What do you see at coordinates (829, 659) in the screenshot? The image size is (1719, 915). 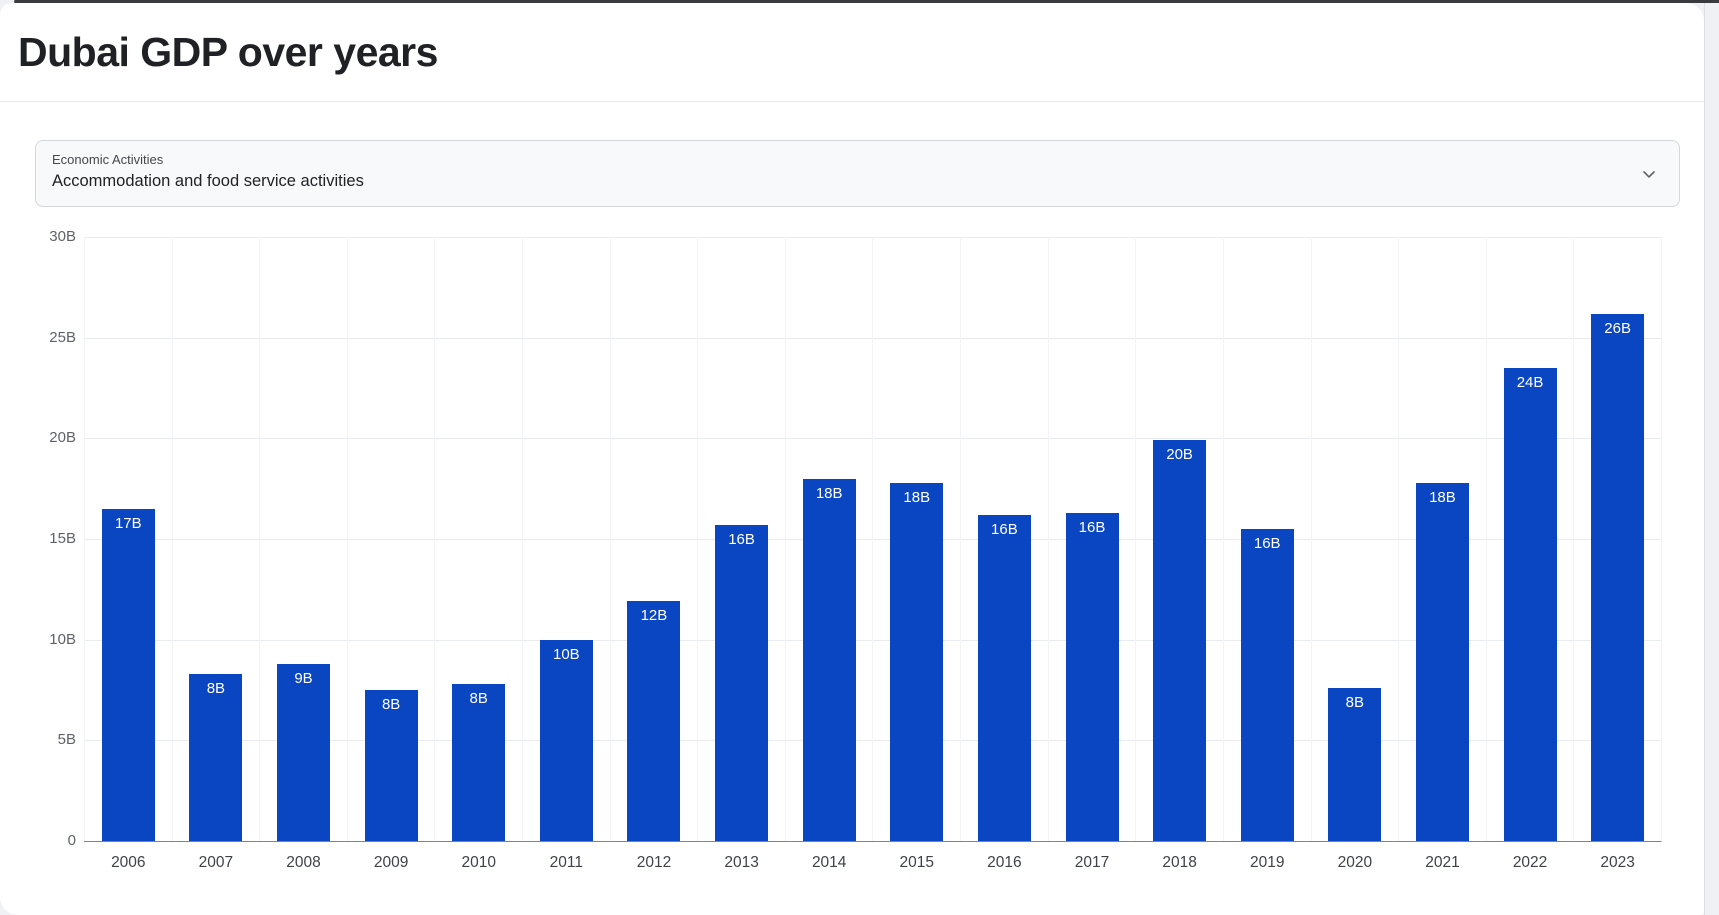 I see `bar-2014: 18B` at bounding box center [829, 659].